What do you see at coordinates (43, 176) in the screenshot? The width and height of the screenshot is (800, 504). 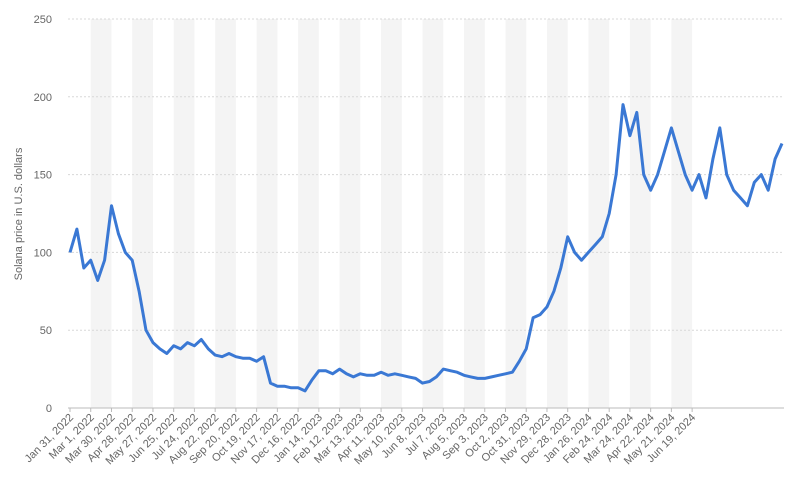 I see `y-tick-label: 150` at bounding box center [43, 176].